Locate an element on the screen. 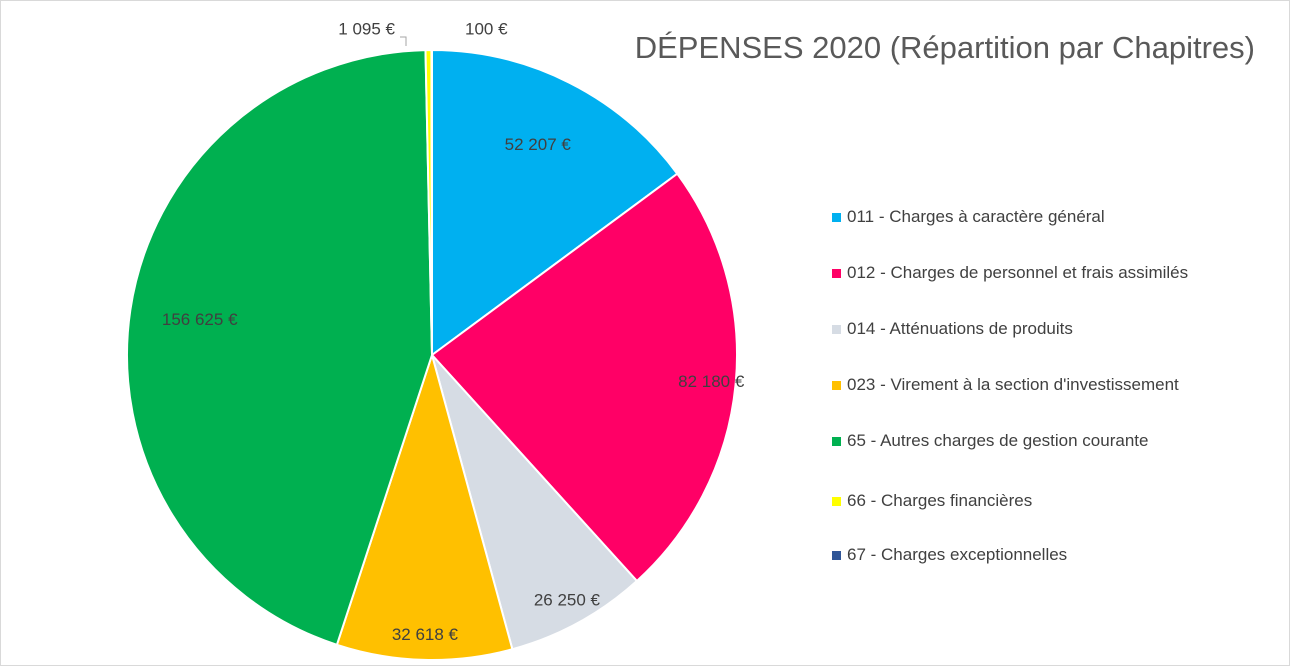 The image size is (1290, 666). legend-item: 014 - Atténuations de produits is located at coordinates (1052, 329).